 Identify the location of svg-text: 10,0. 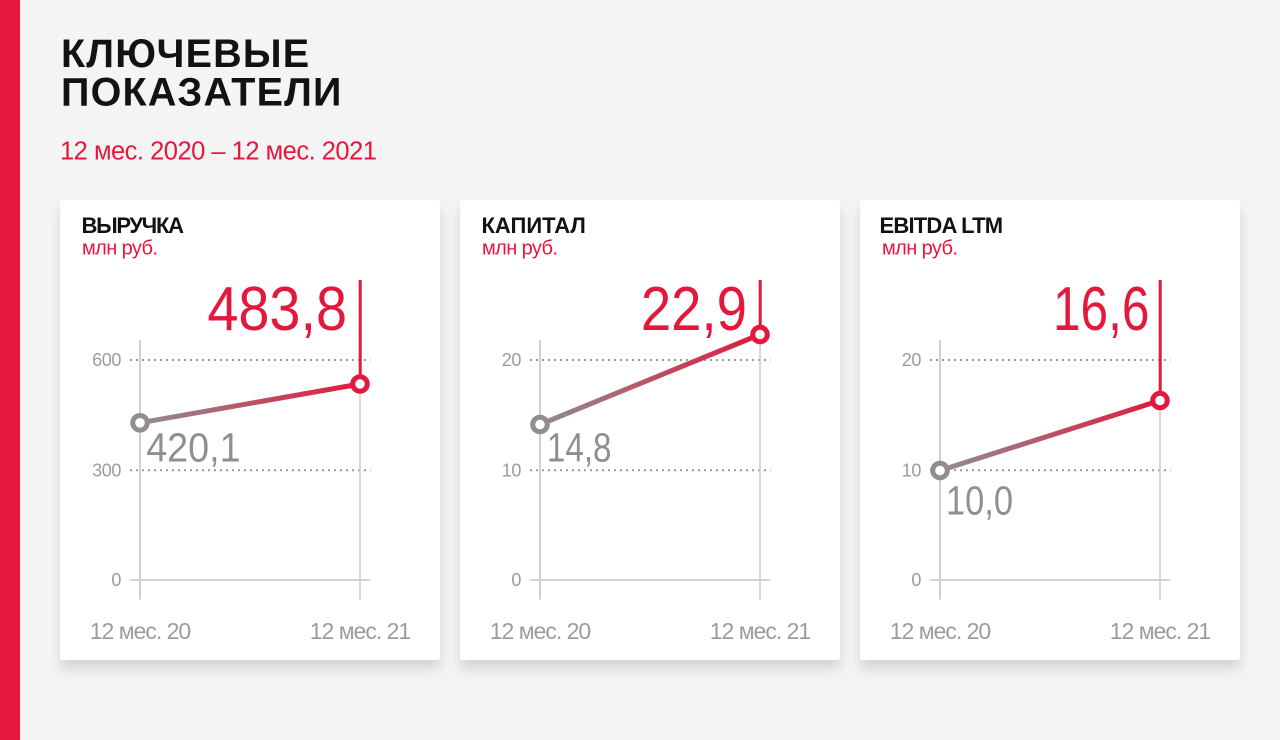
(979, 501).